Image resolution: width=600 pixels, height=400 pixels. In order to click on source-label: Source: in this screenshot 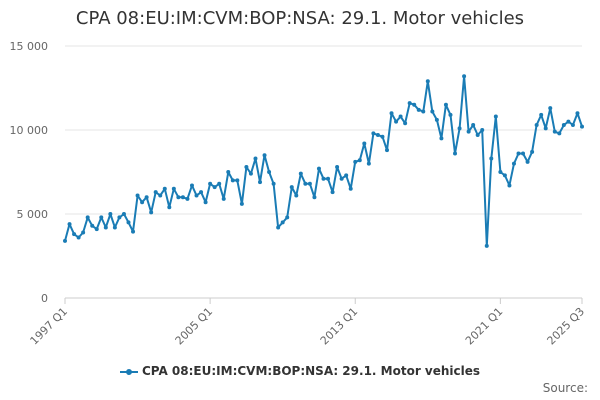, I will do `click(565, 388)`.